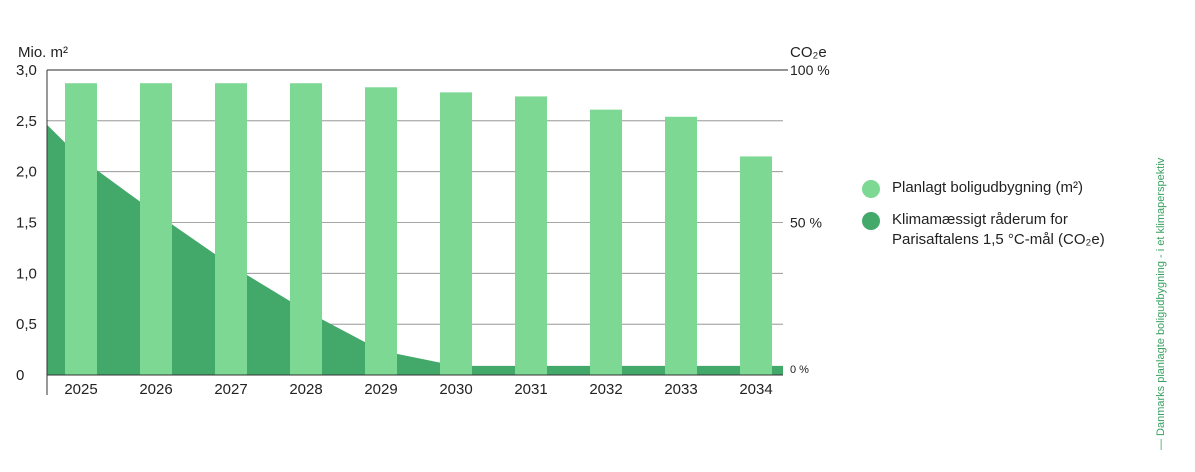 This screenshot has height=472, width=1195. I want to click on x-tick-label: 2028, so click(305, 389).